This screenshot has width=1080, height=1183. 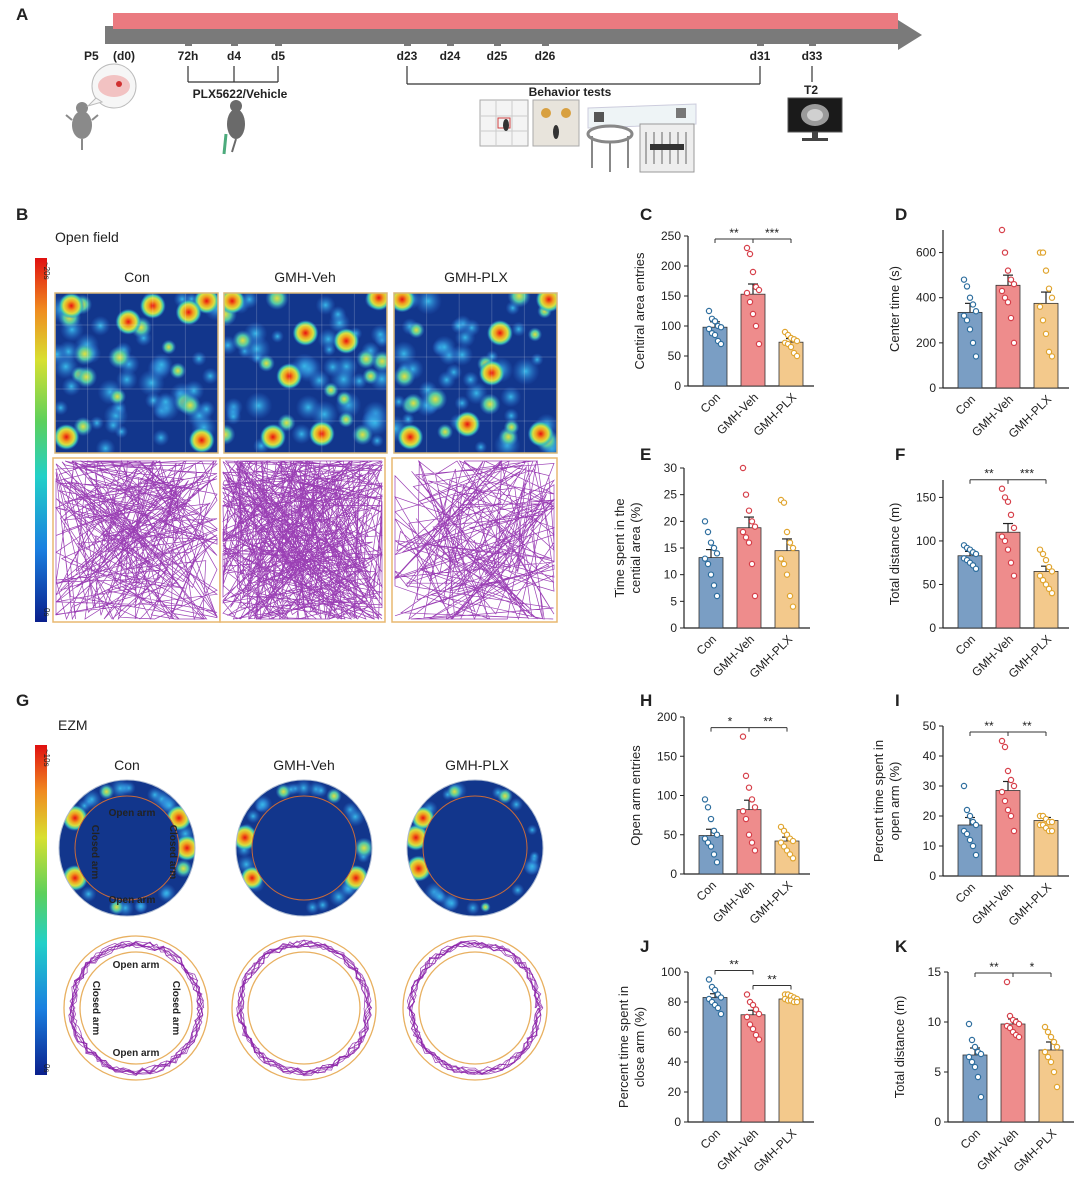 I want to click on timeline-tick-label: d23, so click(x=407, y=56).